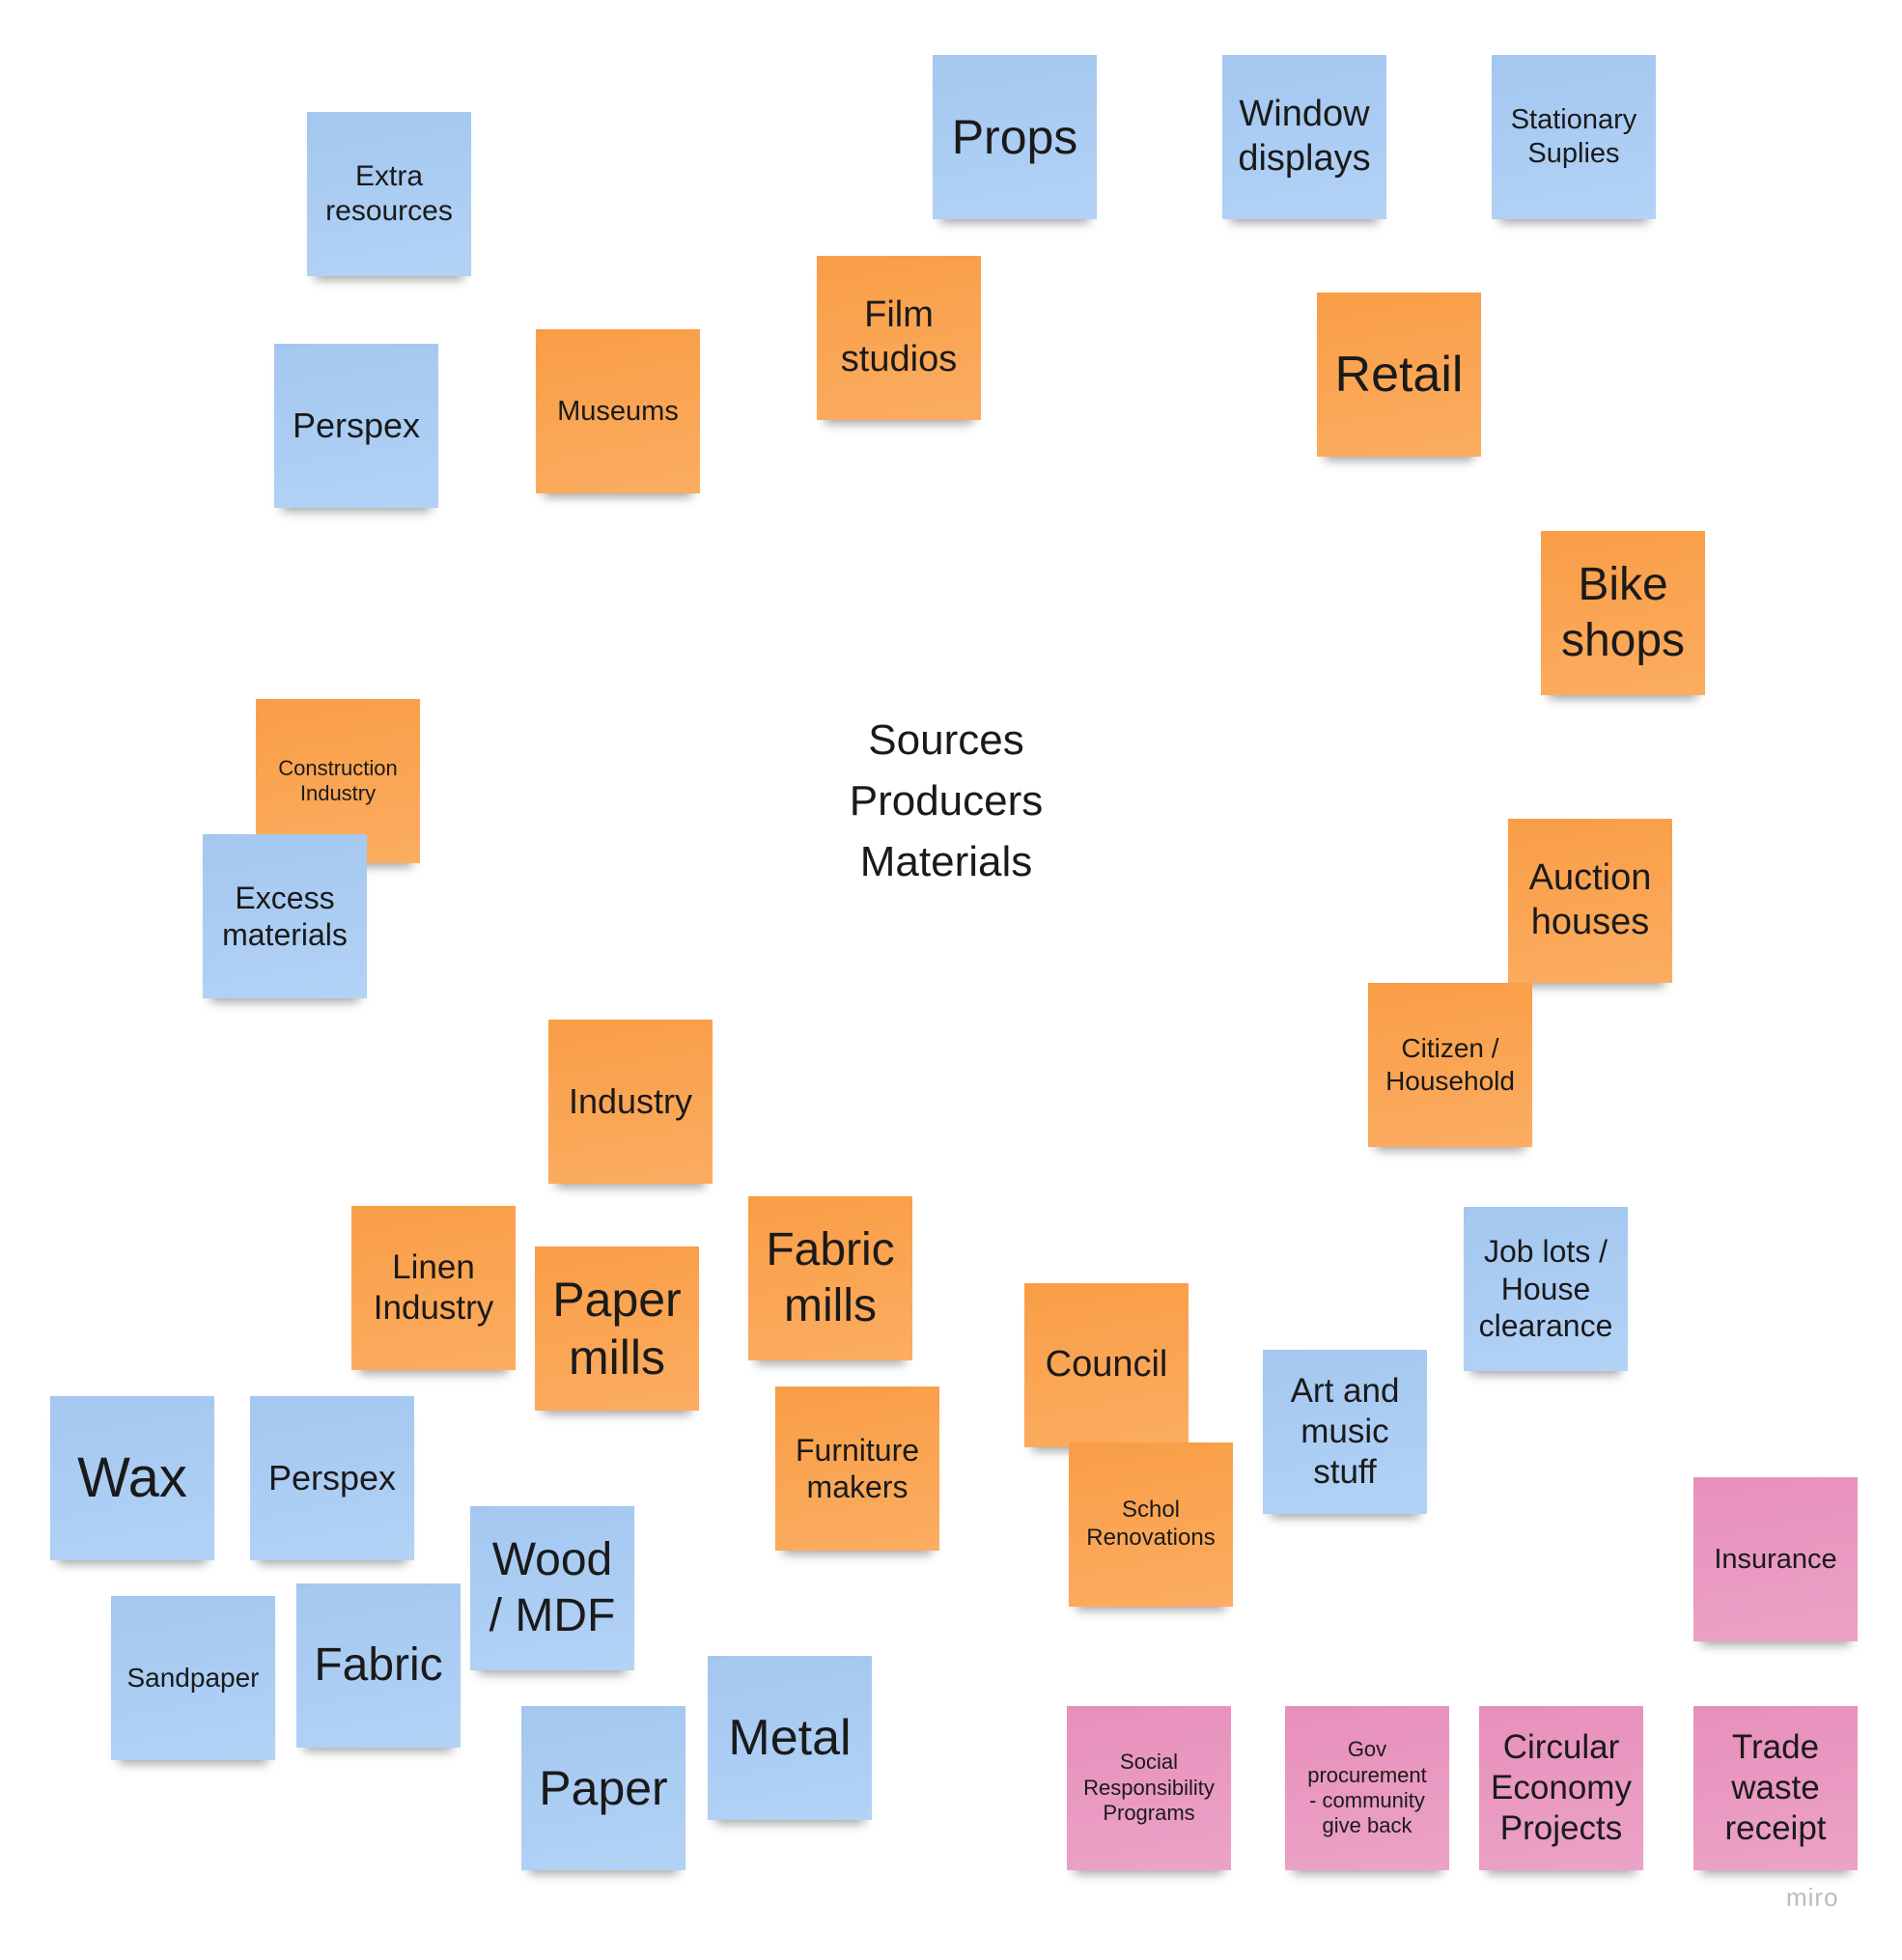 Image resolution: width=1902 pixels, height=1960 pixels. What do you see at coordinates (389, 194) in the screenshot?
I see `sticky-note-extra-resources: Extra resources` at bounding box center [389, 194].